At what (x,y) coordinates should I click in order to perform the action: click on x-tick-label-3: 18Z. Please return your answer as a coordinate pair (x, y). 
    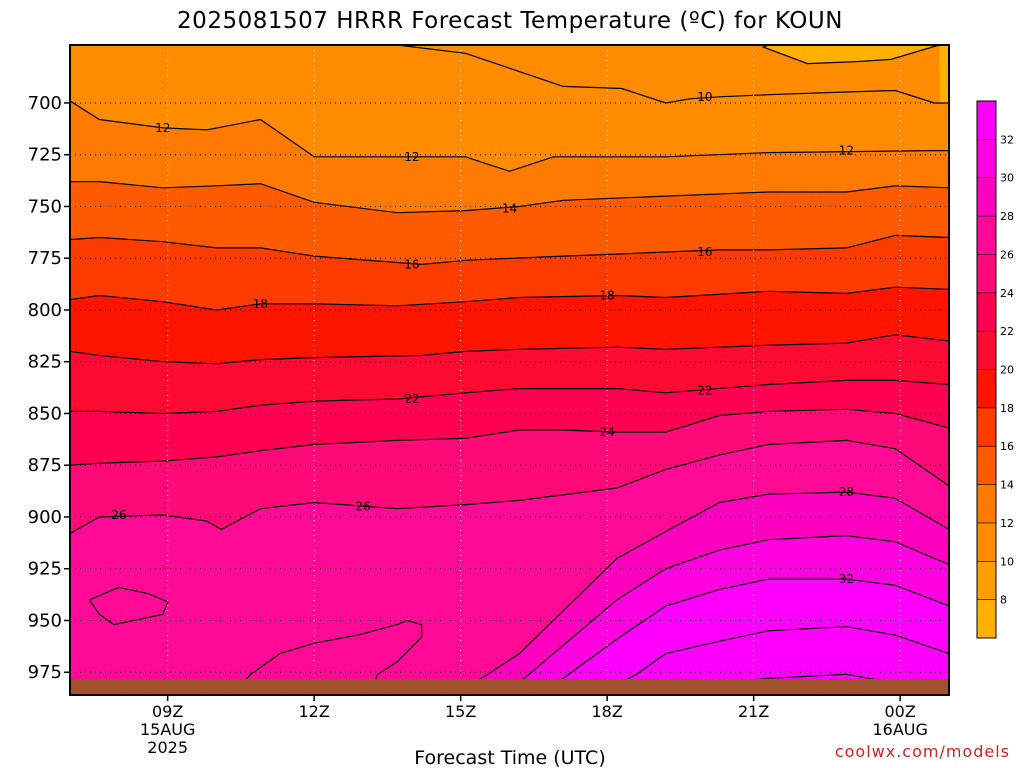
    Looking at the image, I should click on (607, 711).